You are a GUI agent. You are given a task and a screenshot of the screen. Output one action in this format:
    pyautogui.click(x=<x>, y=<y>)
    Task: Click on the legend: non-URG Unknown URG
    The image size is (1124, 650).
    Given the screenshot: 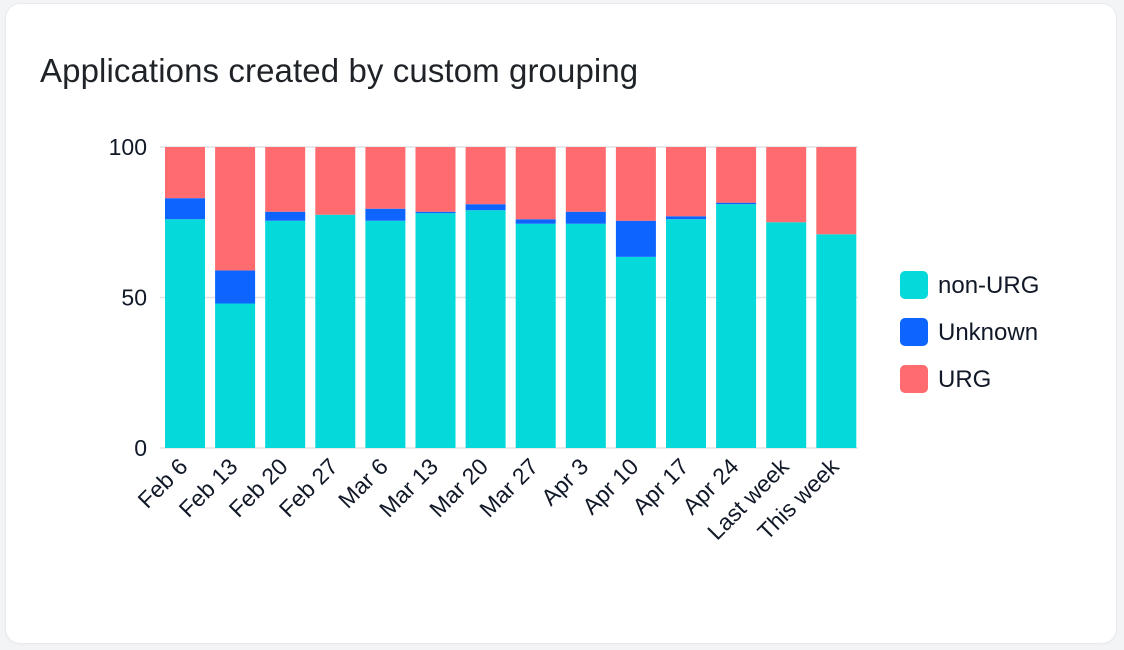 What is the action you would take?
    pyautogui.click(x=969, y=332)
    